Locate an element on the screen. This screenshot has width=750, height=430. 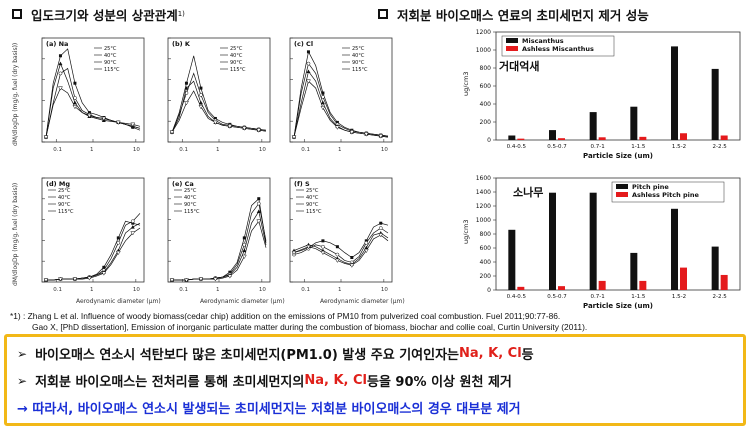
legend-box is located at coordinates (668, 192).